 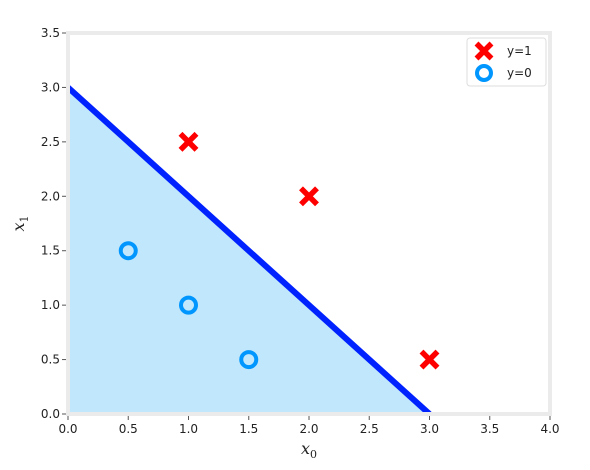 I want to click on x-tick-label: 1.0, so click(x=188, y=429).